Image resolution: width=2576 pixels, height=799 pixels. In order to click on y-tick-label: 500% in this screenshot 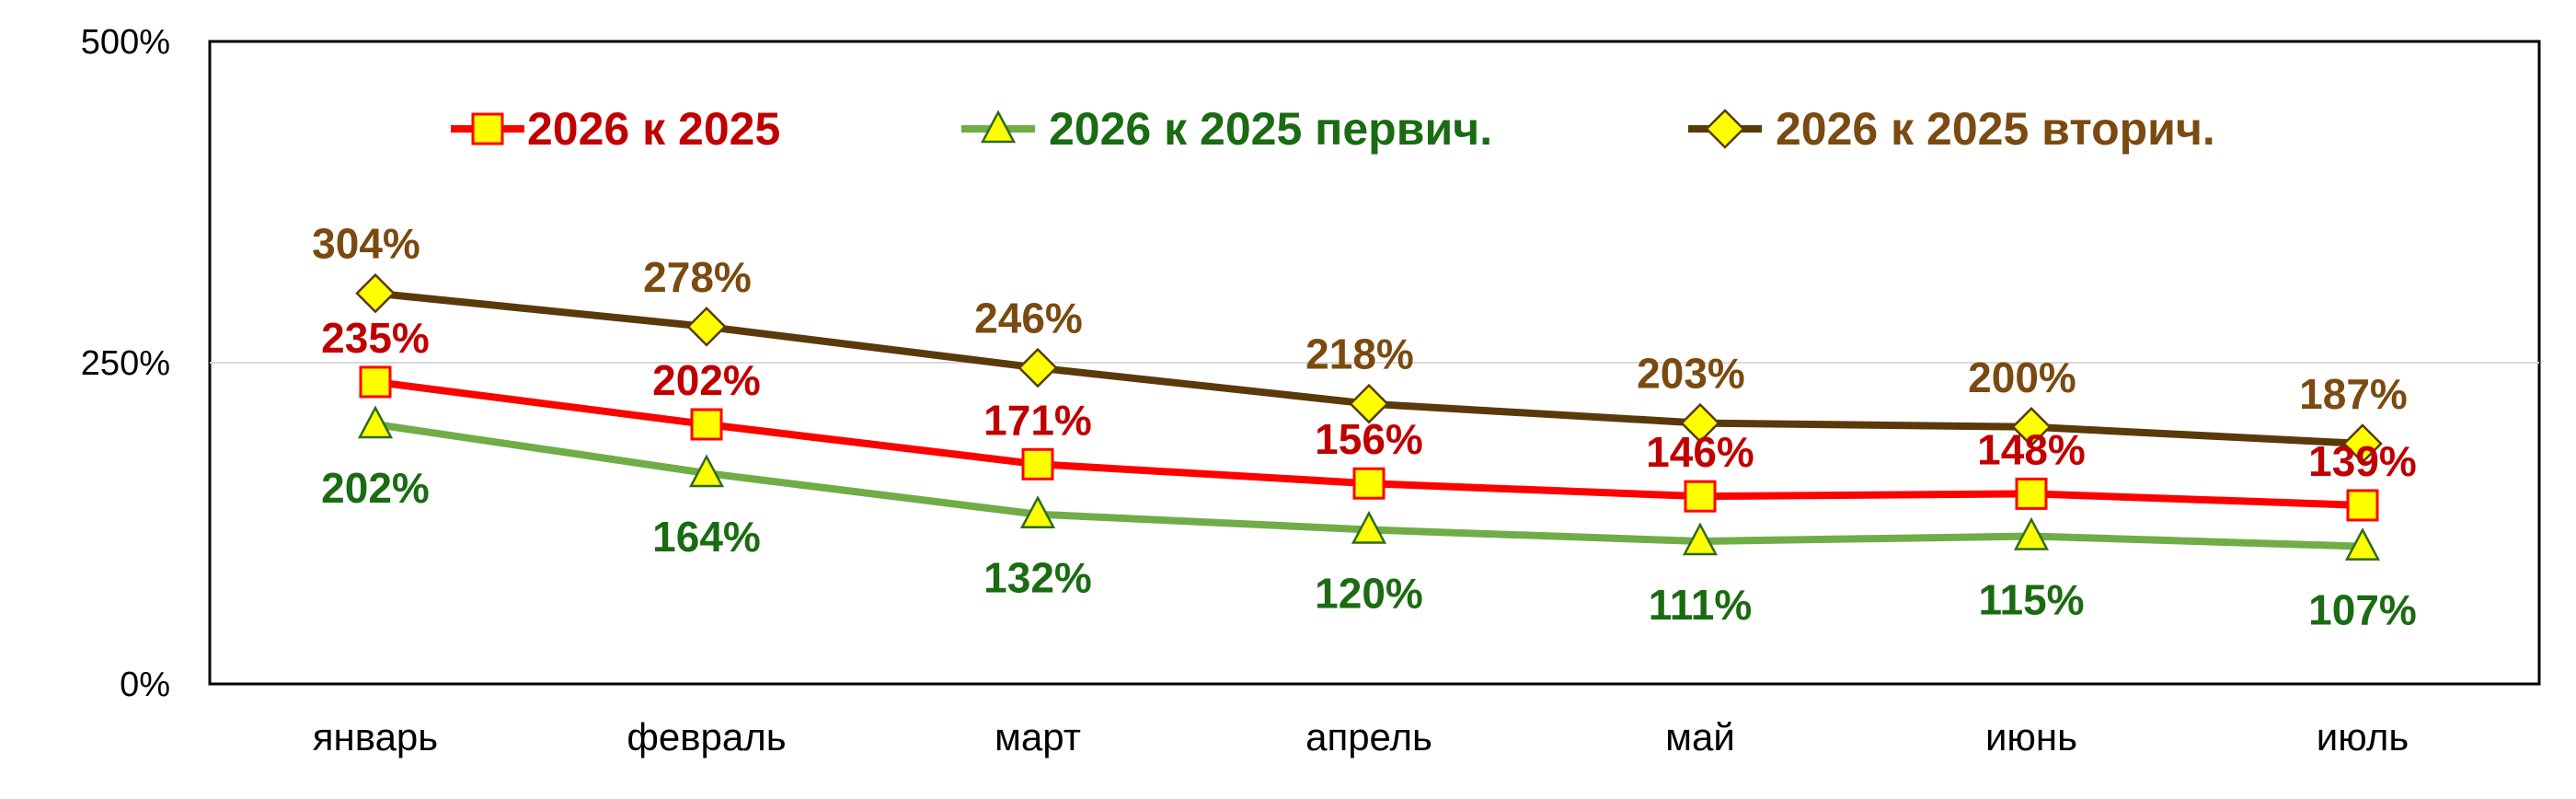, I will do `click(126, 42)`.